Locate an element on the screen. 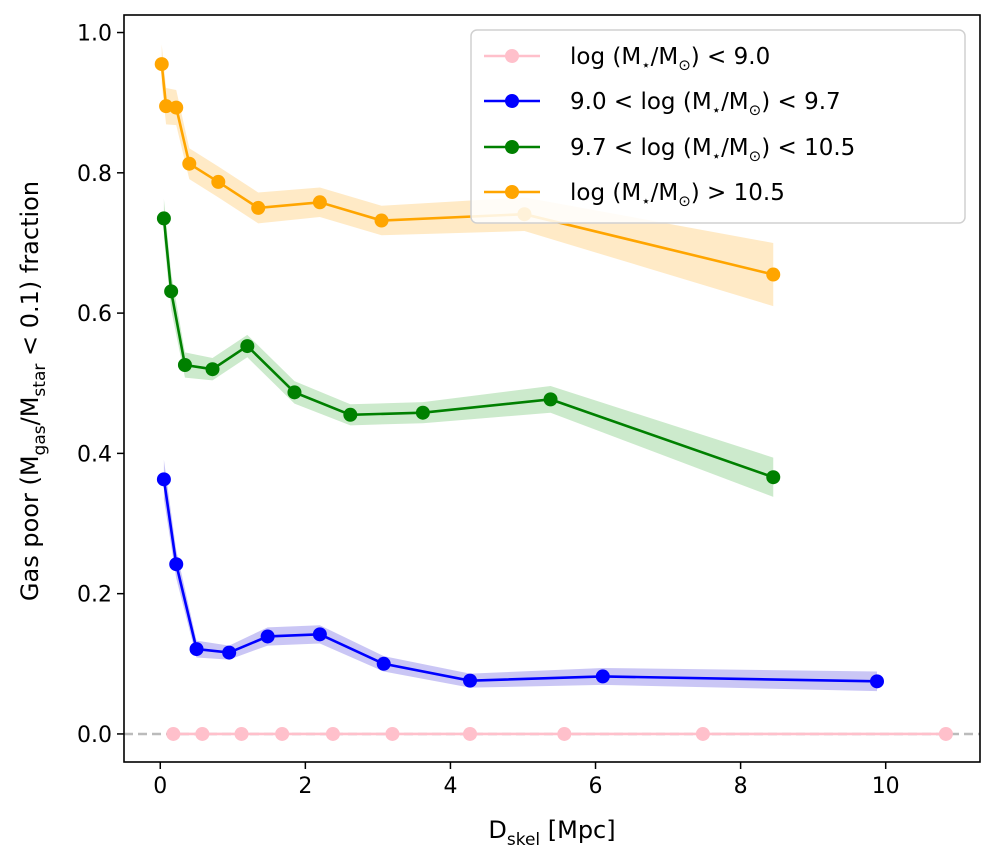 The height and width of the screenshot is (862, 997). x-tick-label: 0 is located at coordinates (160, 786).